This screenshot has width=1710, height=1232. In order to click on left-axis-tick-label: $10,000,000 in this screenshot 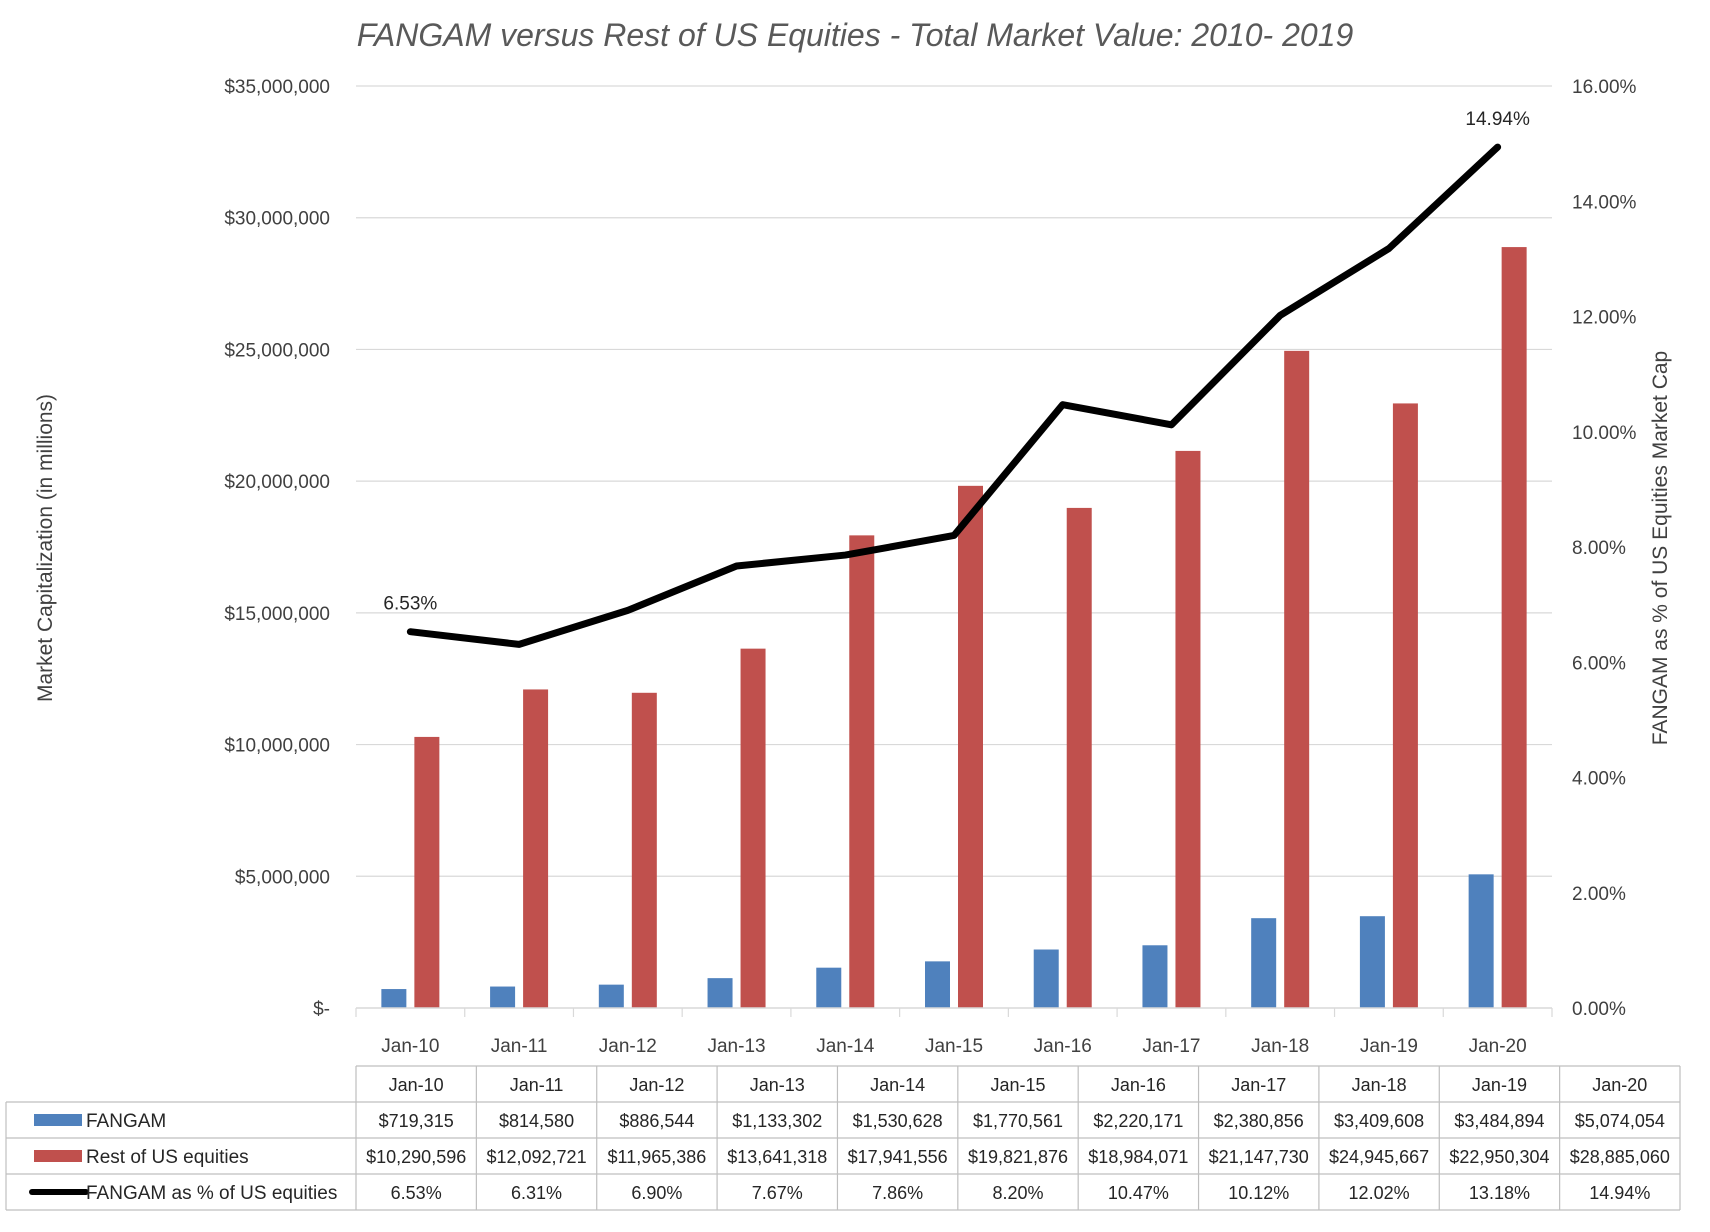, I will do `click(277, 746)`.